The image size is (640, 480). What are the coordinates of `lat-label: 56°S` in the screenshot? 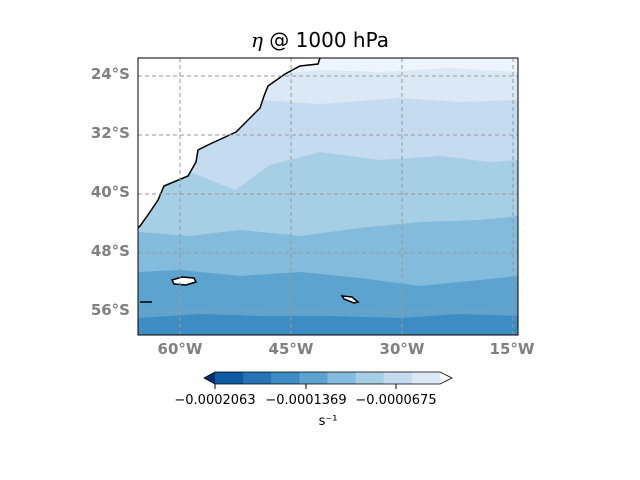 It's located at (110, 310).